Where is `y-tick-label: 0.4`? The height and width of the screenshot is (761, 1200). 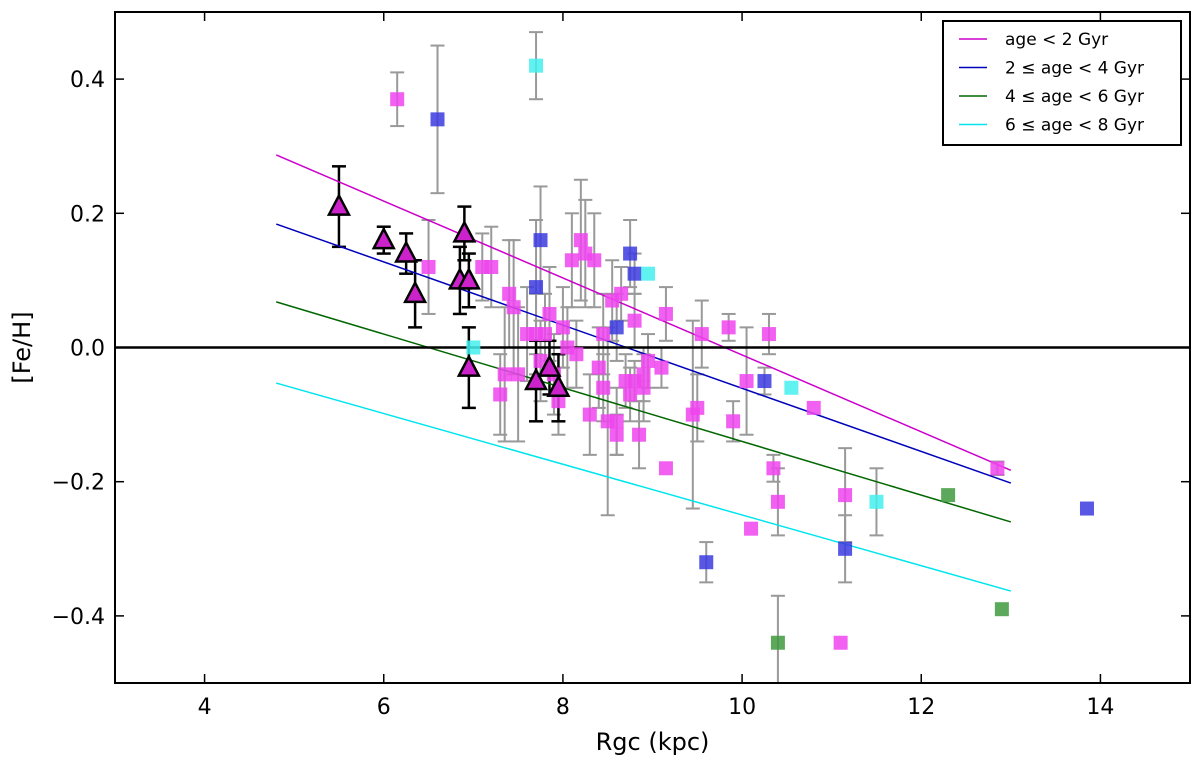
y-tick-label: 0.4 is located at coordinates (87, 80).